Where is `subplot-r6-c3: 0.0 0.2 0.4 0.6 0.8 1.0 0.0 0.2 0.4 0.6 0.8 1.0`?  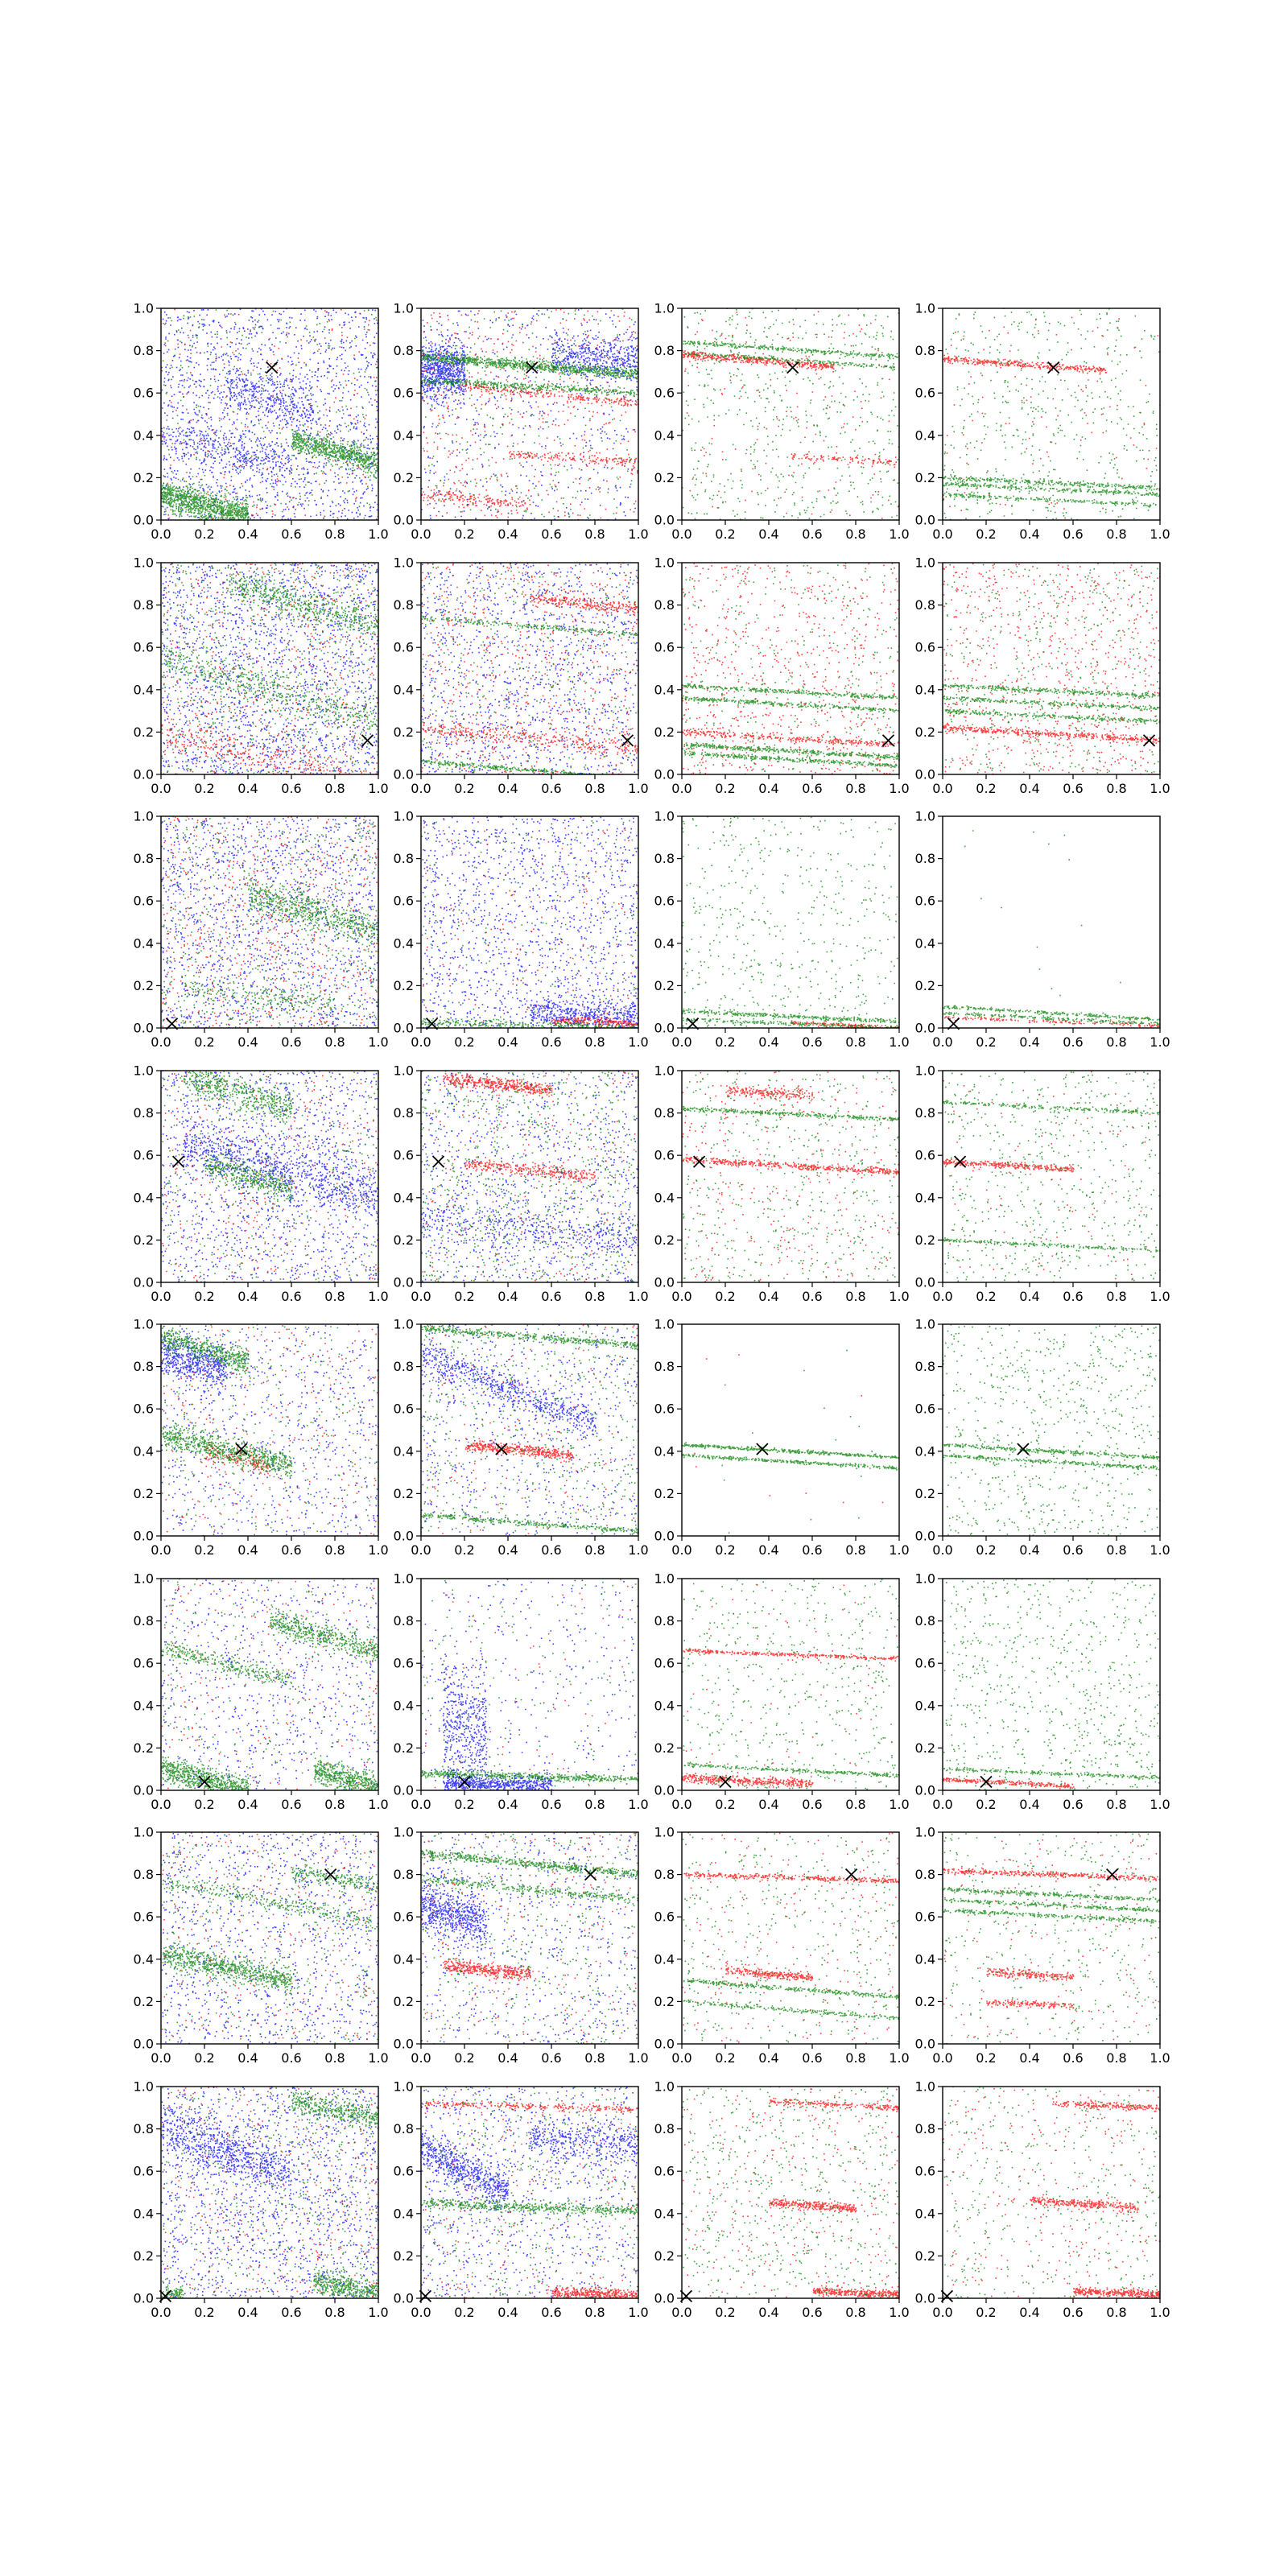
subplot-r6-c3: 0.0 0.2 0.4 0.6 0.8 1.0 0.0 0.2 0.4 0.6 0.8 1.0 is located at coordinates (782, 1692).